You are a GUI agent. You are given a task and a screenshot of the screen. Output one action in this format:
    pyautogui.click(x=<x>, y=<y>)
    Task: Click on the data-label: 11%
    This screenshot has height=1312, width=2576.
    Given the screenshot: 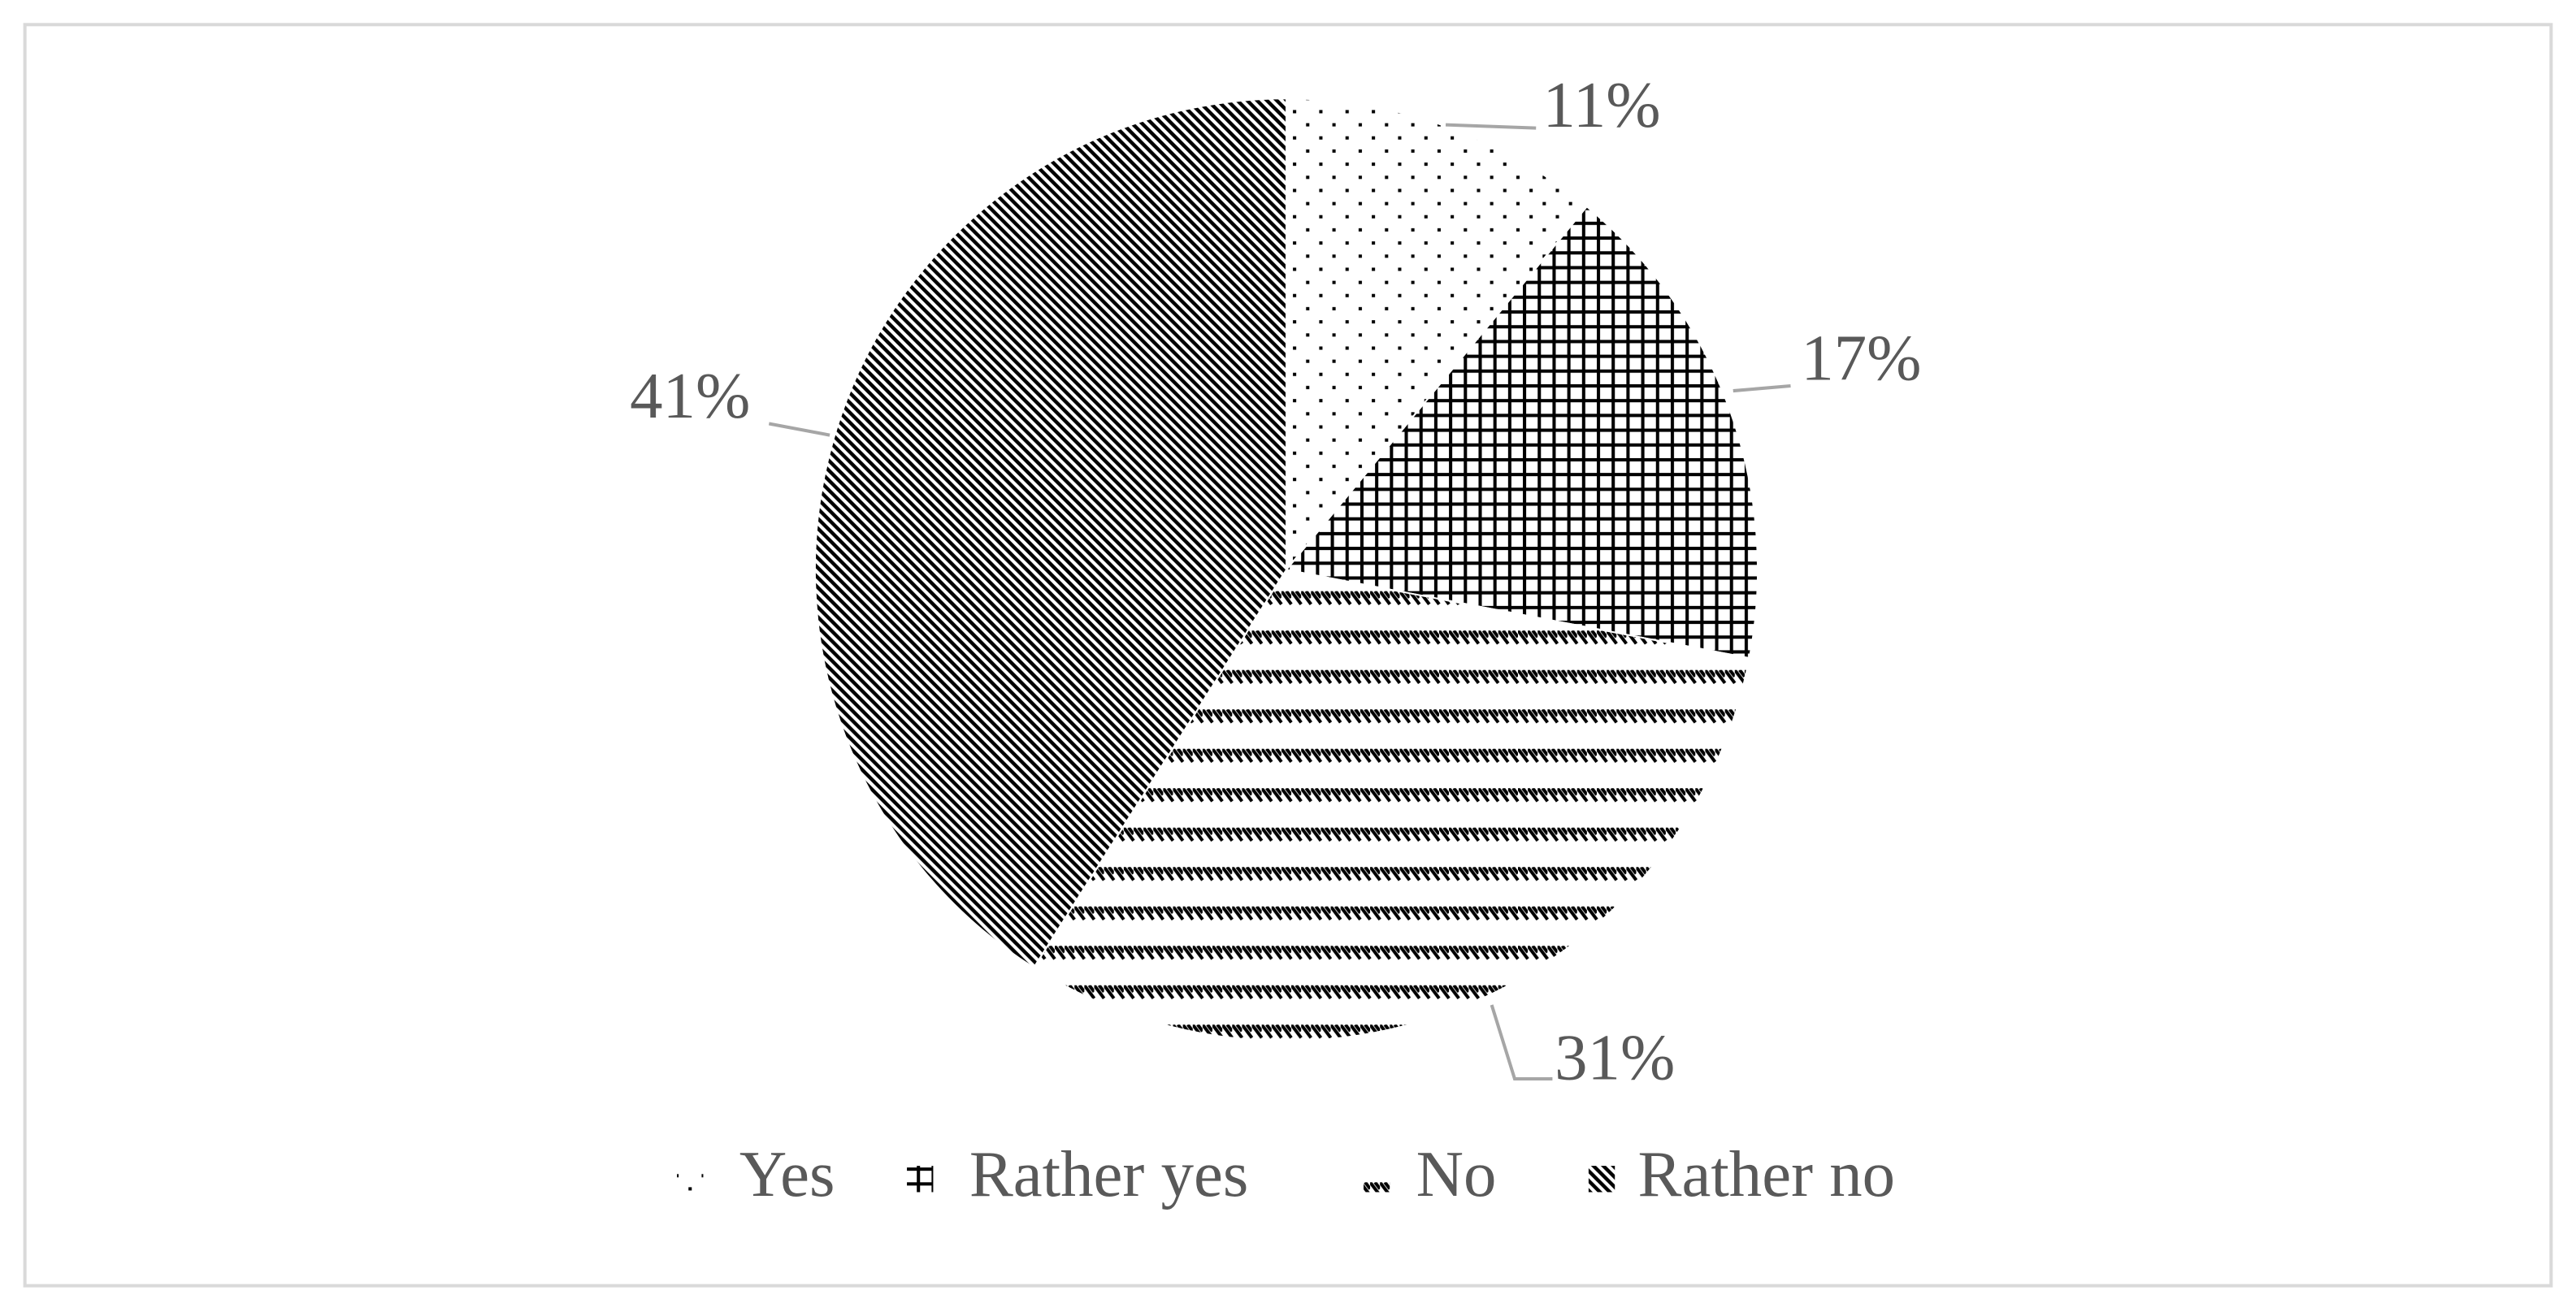 What is the action you would take?
    pyautogui.click(x=1601, y=105)
    